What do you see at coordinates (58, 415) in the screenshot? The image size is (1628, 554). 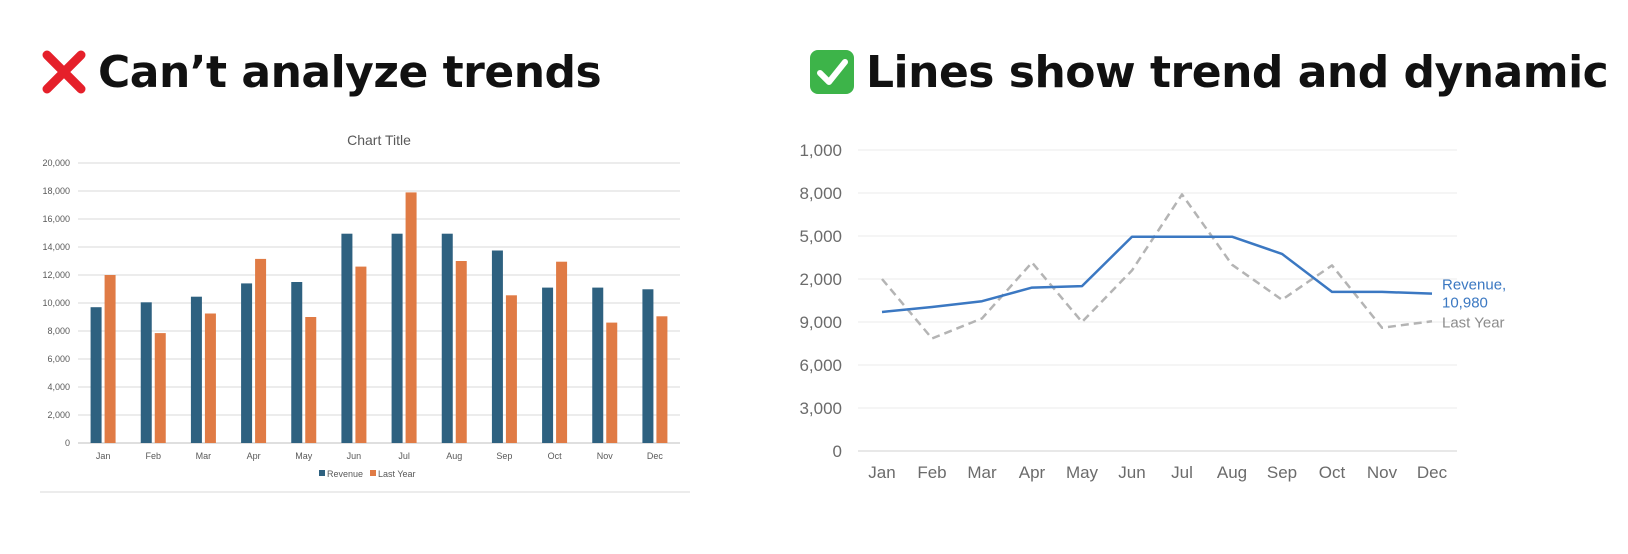 I see `y-tick-label: 2,000` at bounding box center [58, 415].